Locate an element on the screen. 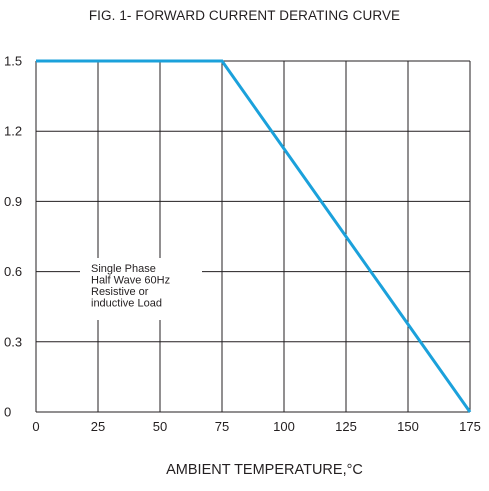 This screenshot has width=489, height=491. y-tick-label: 1.5 is located at coordinates (13, 61).